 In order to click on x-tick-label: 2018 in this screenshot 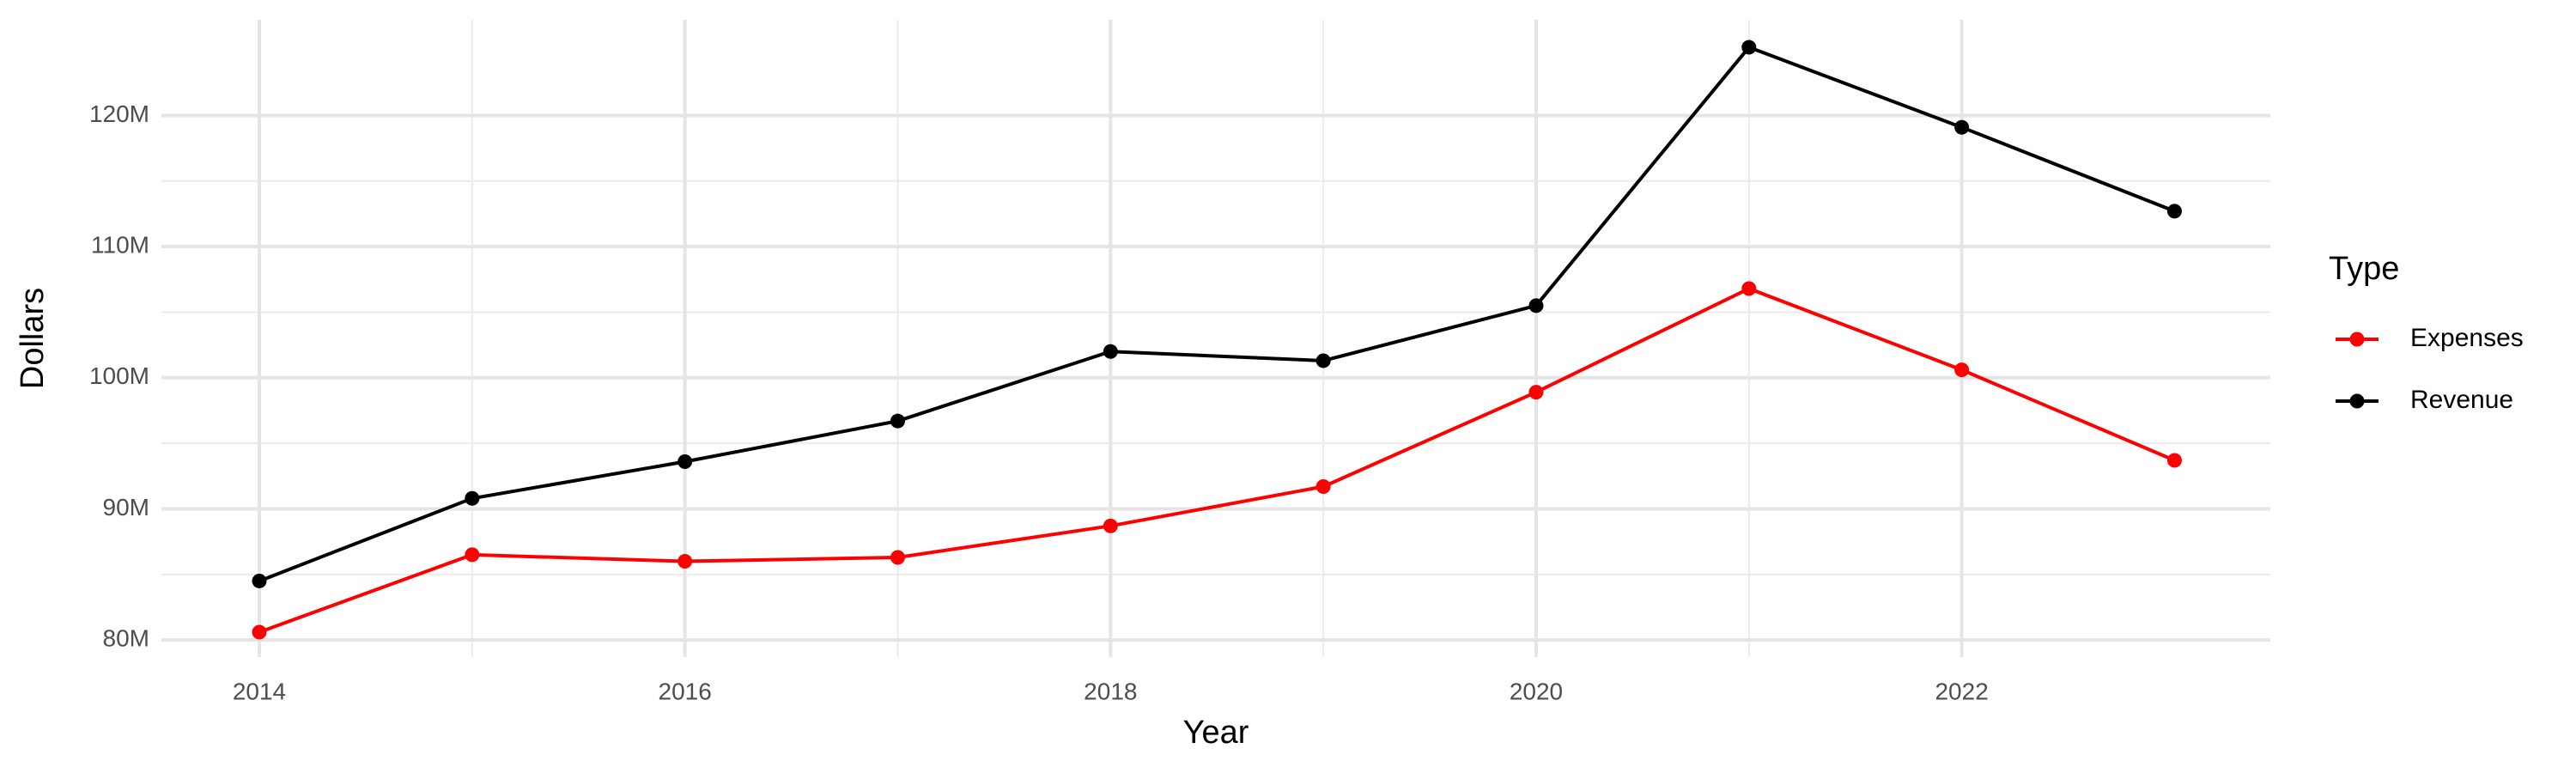, I will do `click(1111, 691)`.